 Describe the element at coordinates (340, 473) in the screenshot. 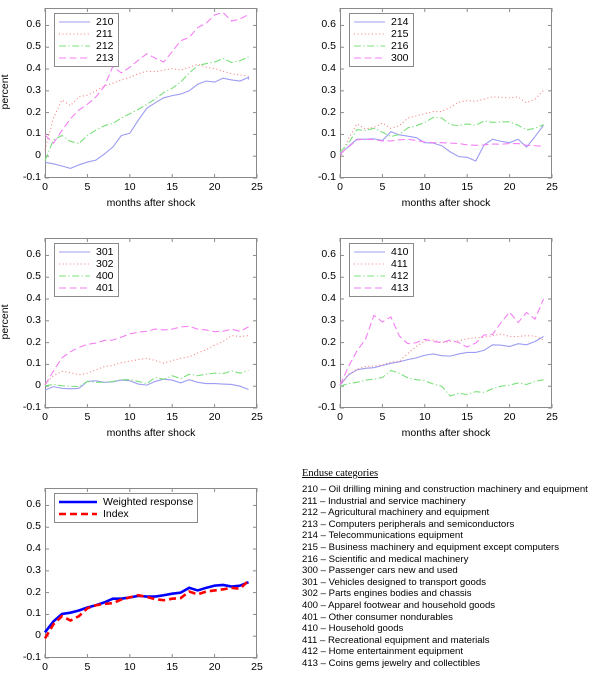

I see `enduse-categories-title: Enduse categories` at that location.